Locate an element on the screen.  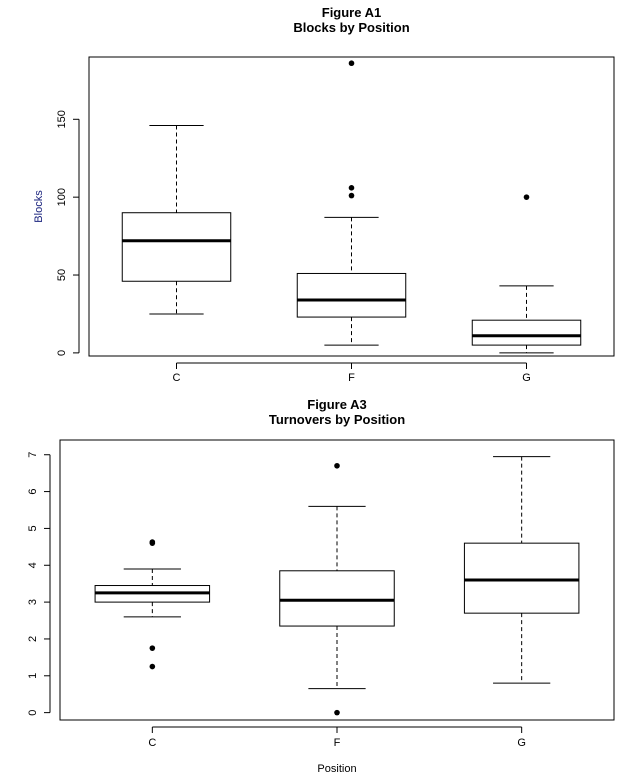
x-axis-label: Position is located at coordinates (336, 769).